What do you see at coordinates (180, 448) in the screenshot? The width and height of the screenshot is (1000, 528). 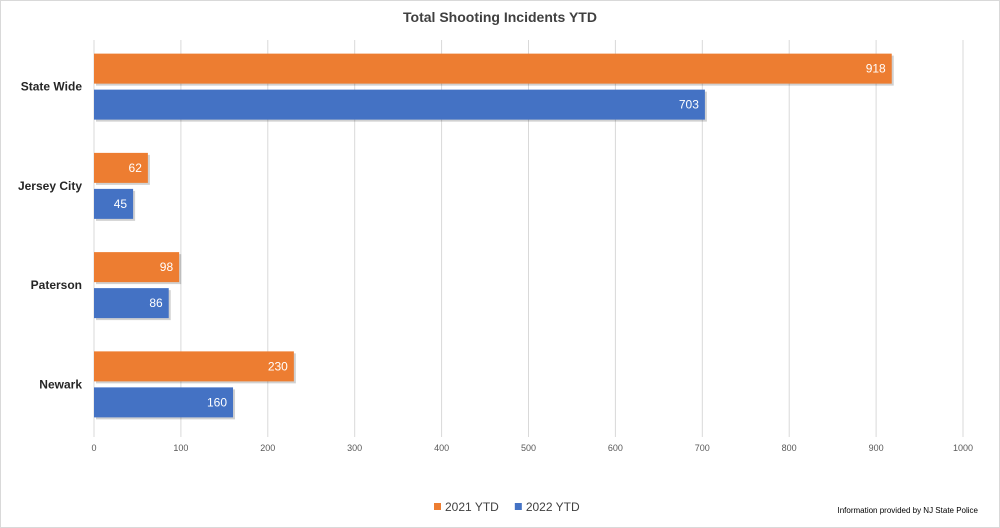 I see `x-tick-label: 100` at bounding box center [180, 448].